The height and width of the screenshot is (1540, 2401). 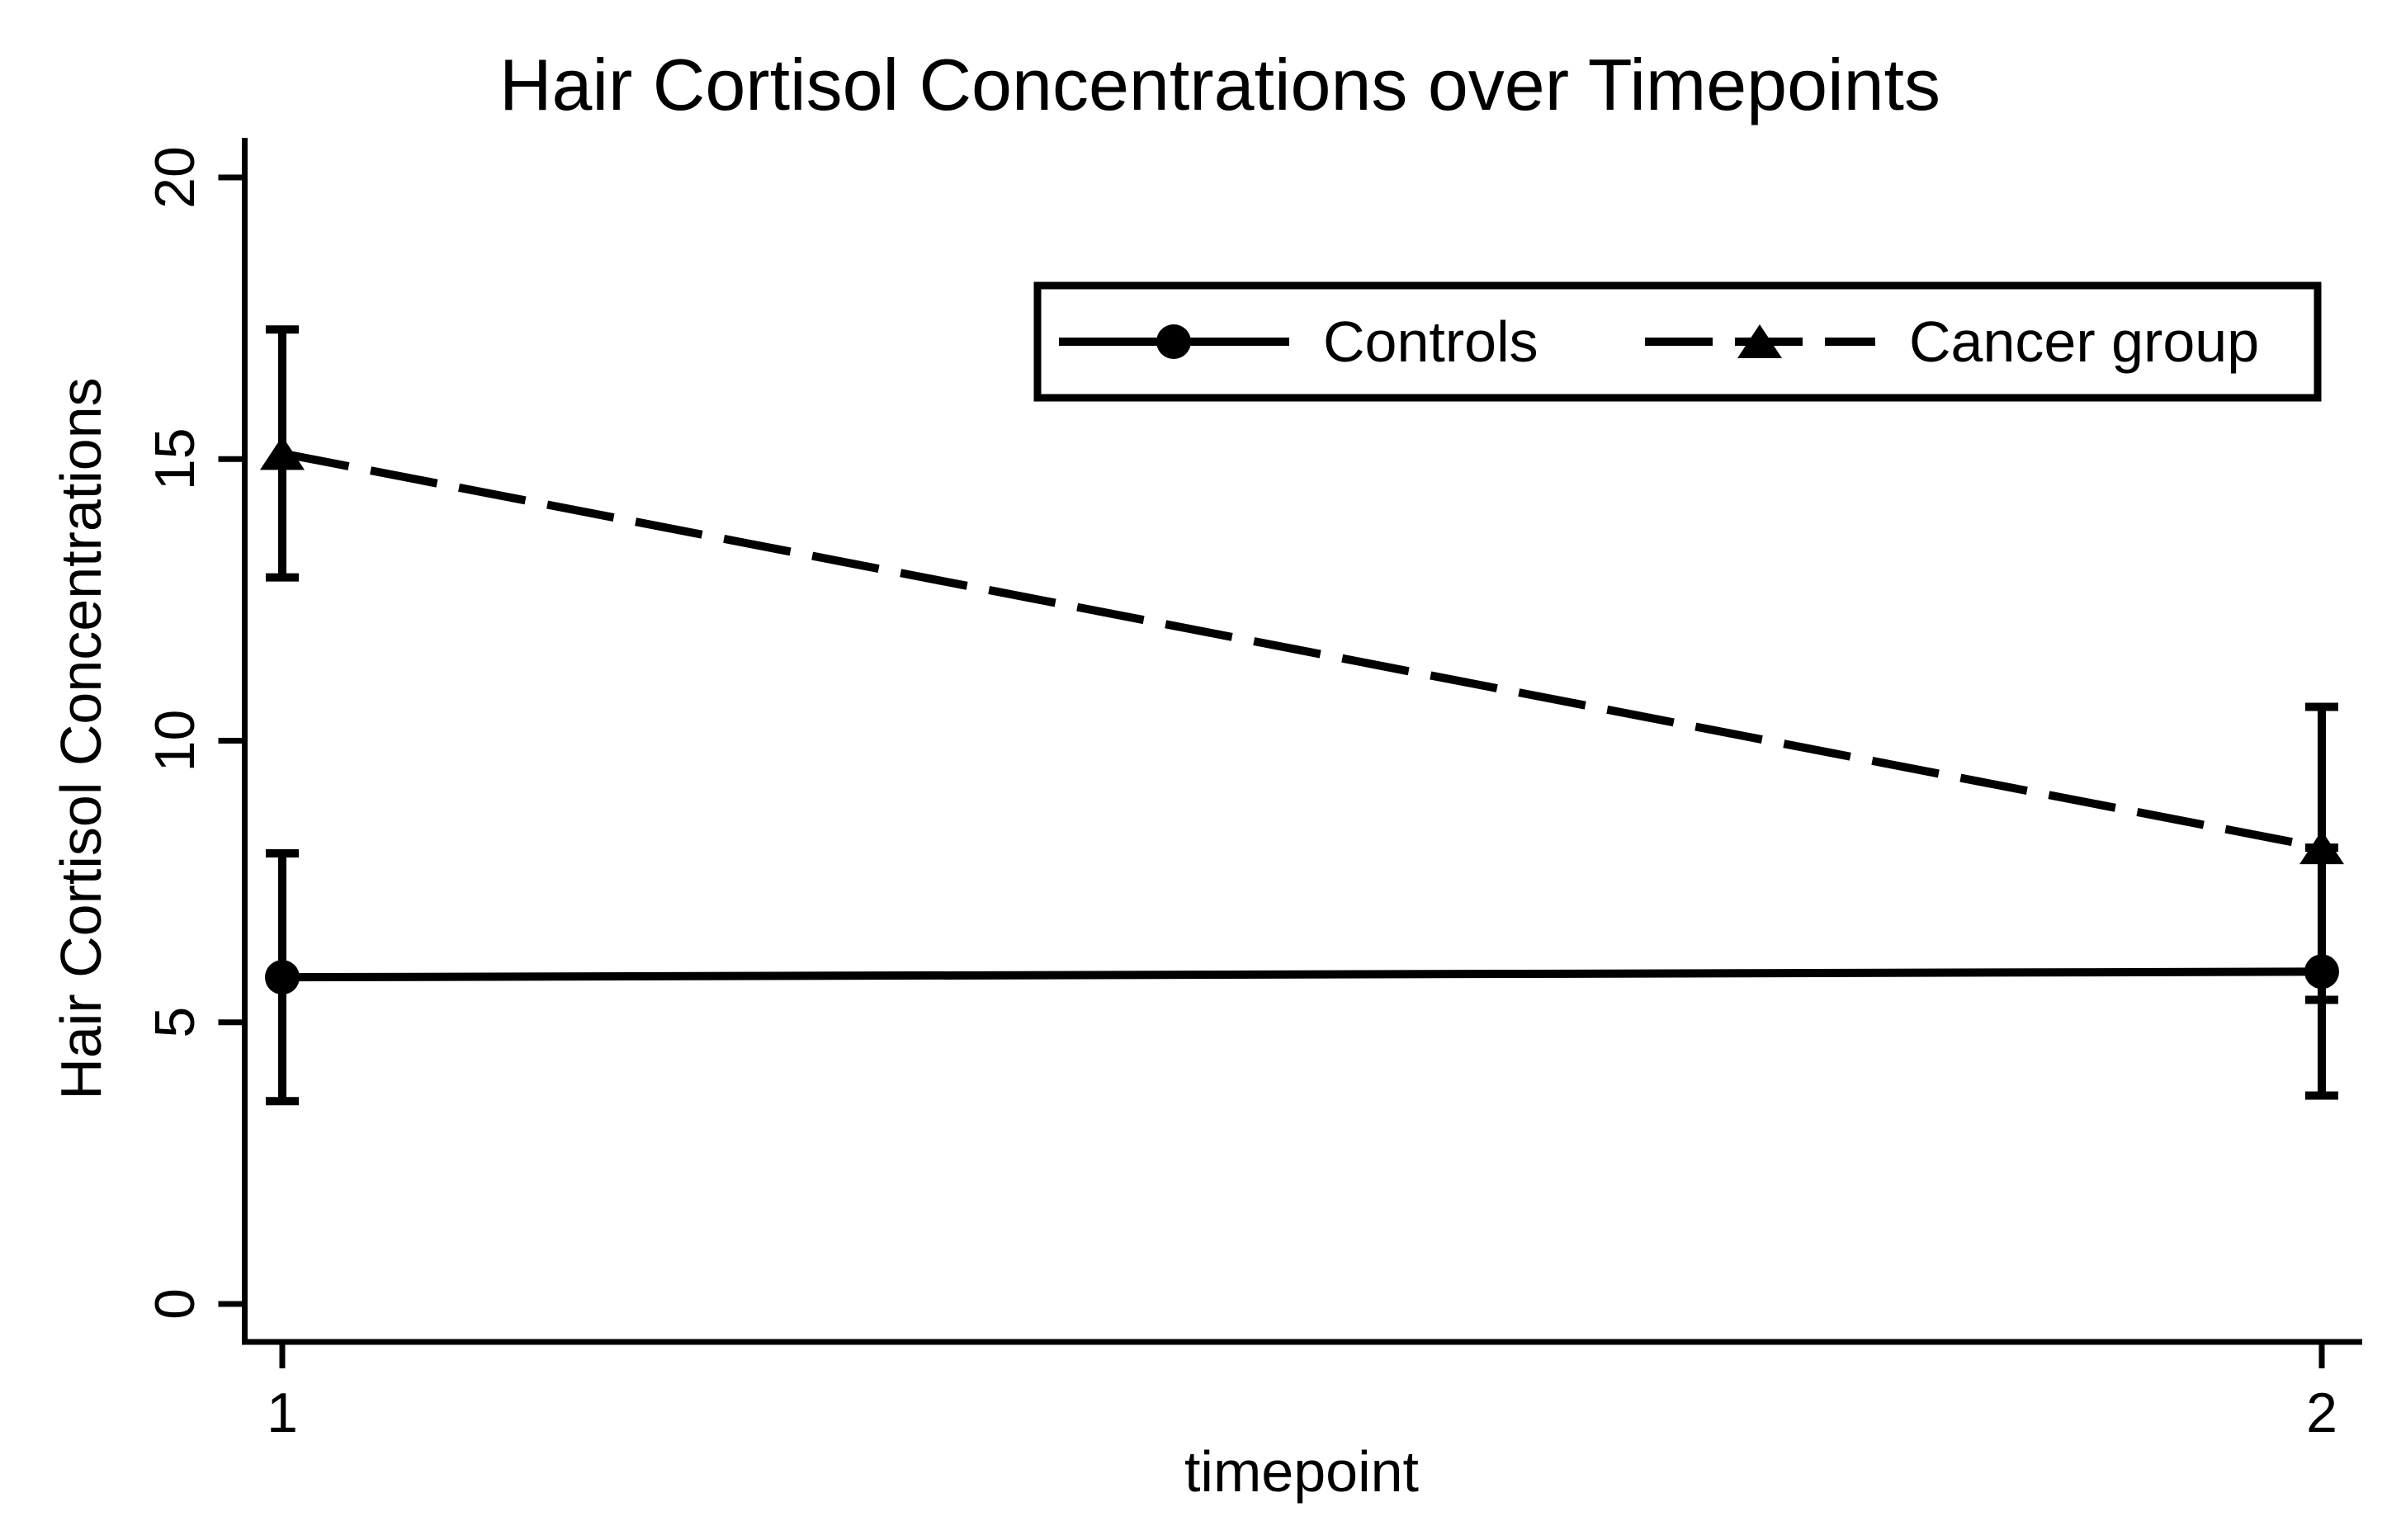 I want to click on legend-filled-triangle-icon, so click(x=1759, y=341).